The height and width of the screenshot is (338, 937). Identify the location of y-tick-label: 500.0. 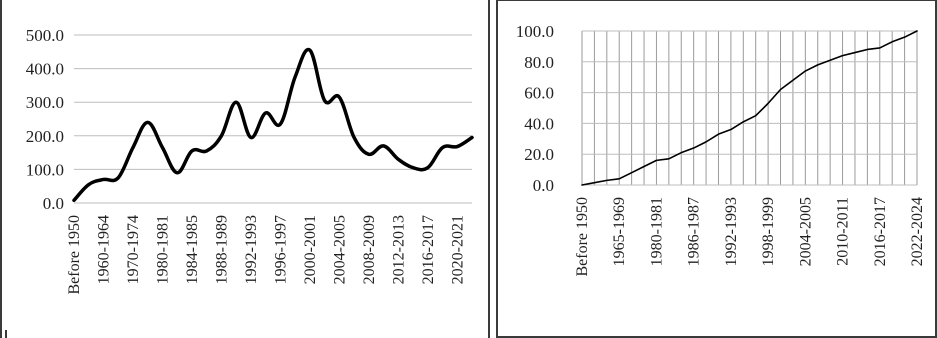
(45, 35).